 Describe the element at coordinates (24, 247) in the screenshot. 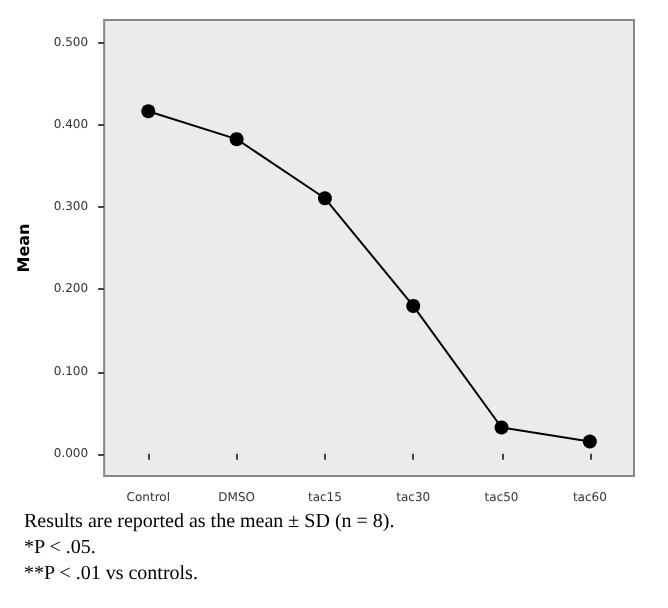

I see `y-axis-title: Mean` at that location.